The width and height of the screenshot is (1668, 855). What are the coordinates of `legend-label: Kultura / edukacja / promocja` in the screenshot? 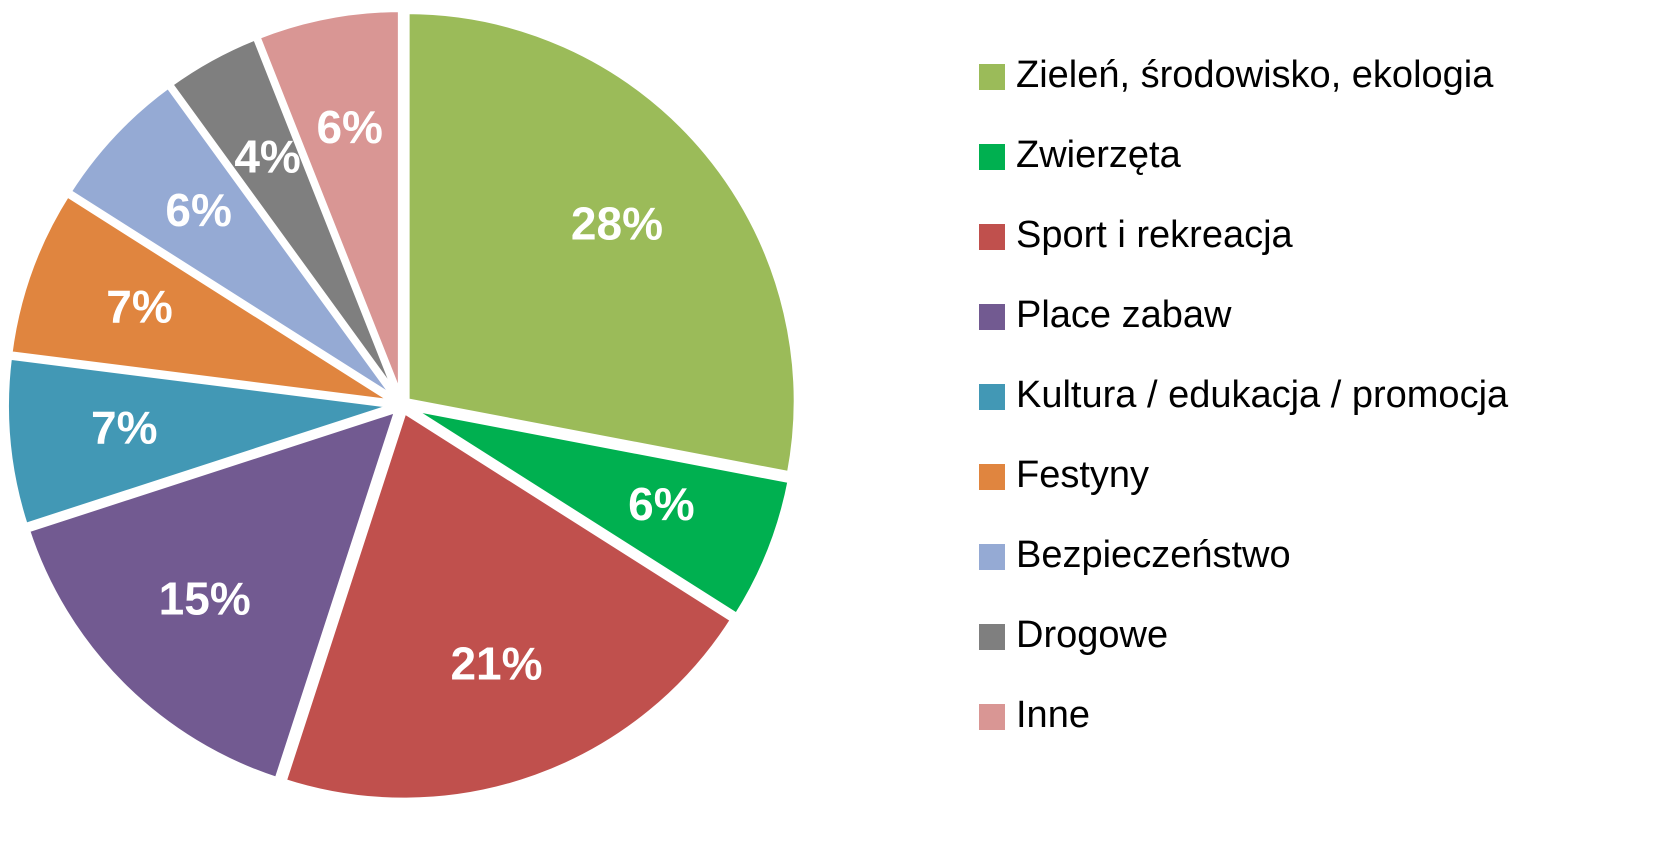 It's located at (1262, 395).